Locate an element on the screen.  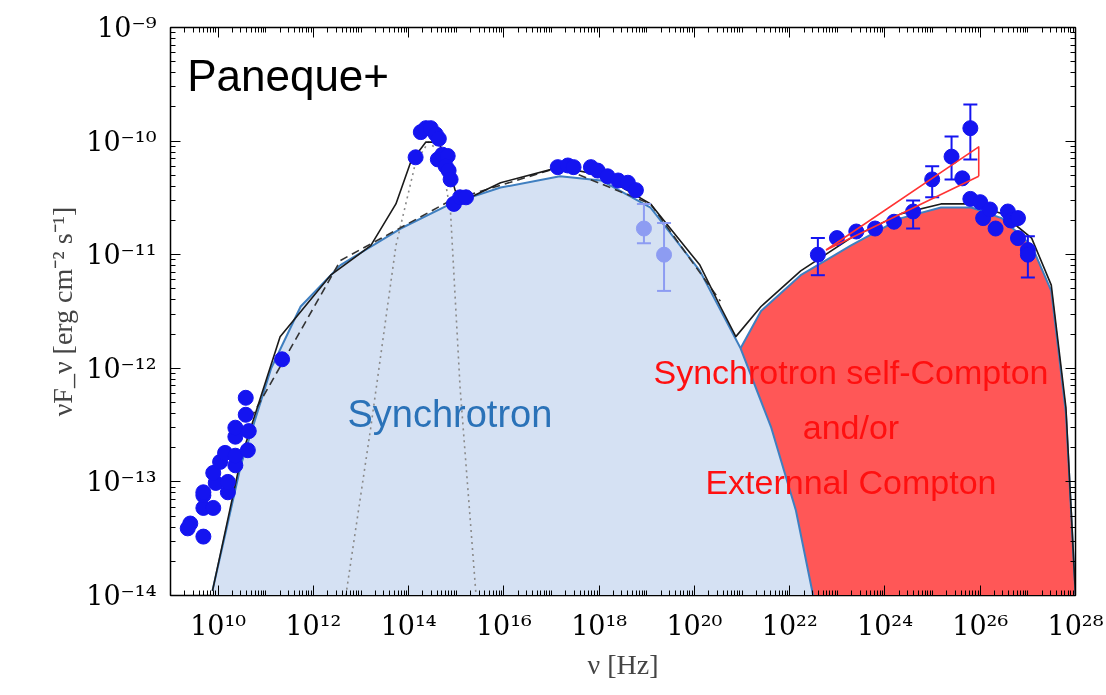
y-tick-label: 10⁻⁹ is located at coordinates (127, 27).